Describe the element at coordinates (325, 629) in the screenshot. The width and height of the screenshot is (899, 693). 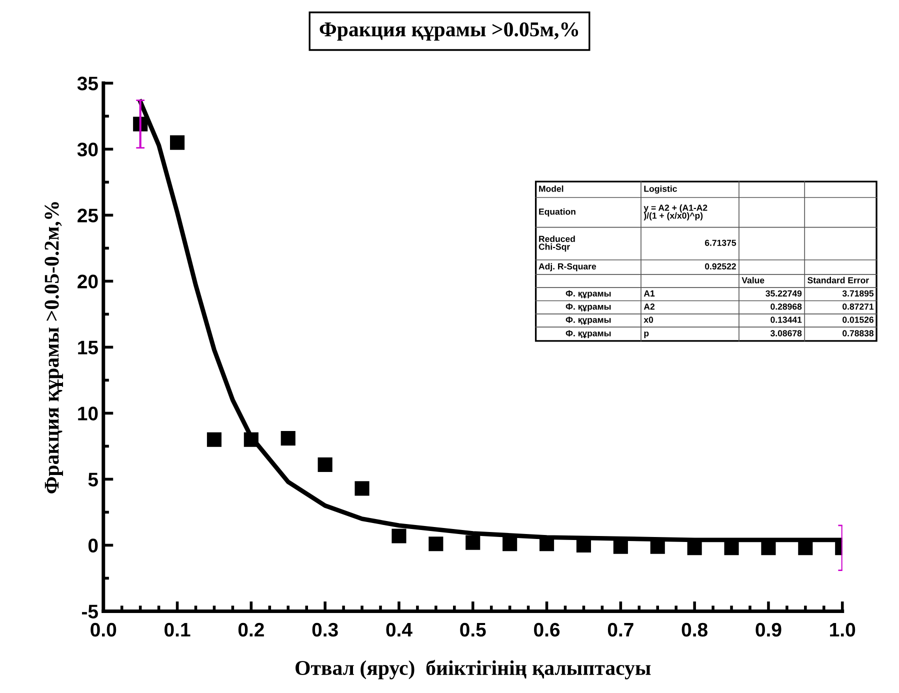
I see `x-tick-label: 0.3` at that location.